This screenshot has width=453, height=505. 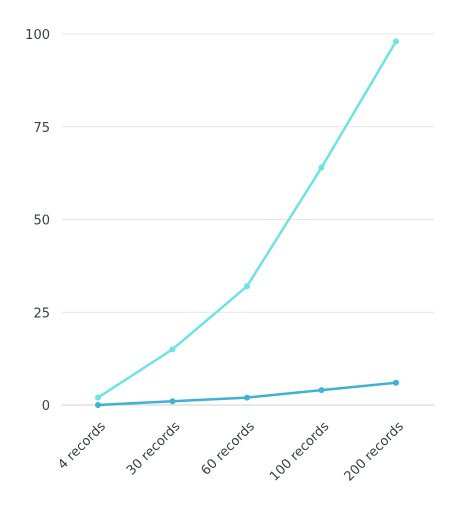 I want to click on x-tick-label: 100 records, so click(x=299, y=451).